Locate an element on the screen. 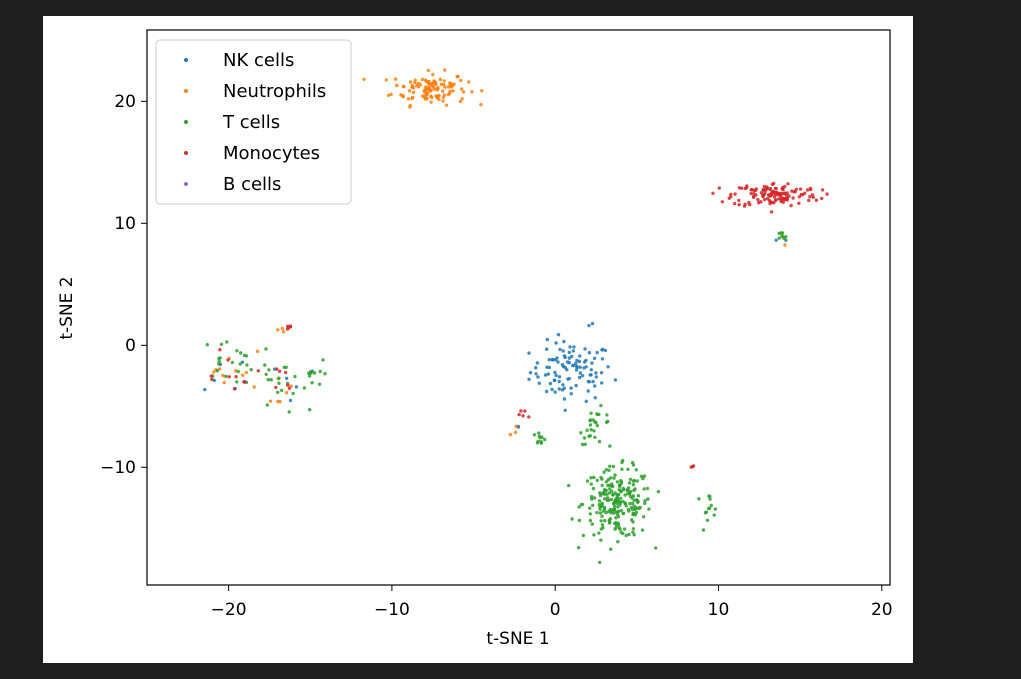 This screenshot has width=1021, height=679. y-tick-label: 0 is located at coordinates (130, 346).